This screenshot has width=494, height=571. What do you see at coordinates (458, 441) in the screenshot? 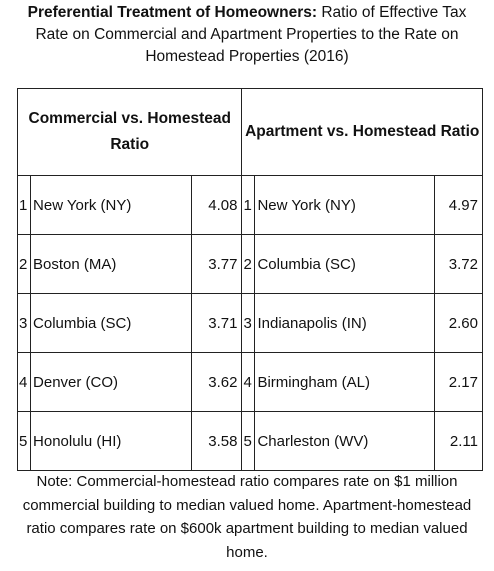
I see `ratio: 2.11` at bounding box center [458, 441].